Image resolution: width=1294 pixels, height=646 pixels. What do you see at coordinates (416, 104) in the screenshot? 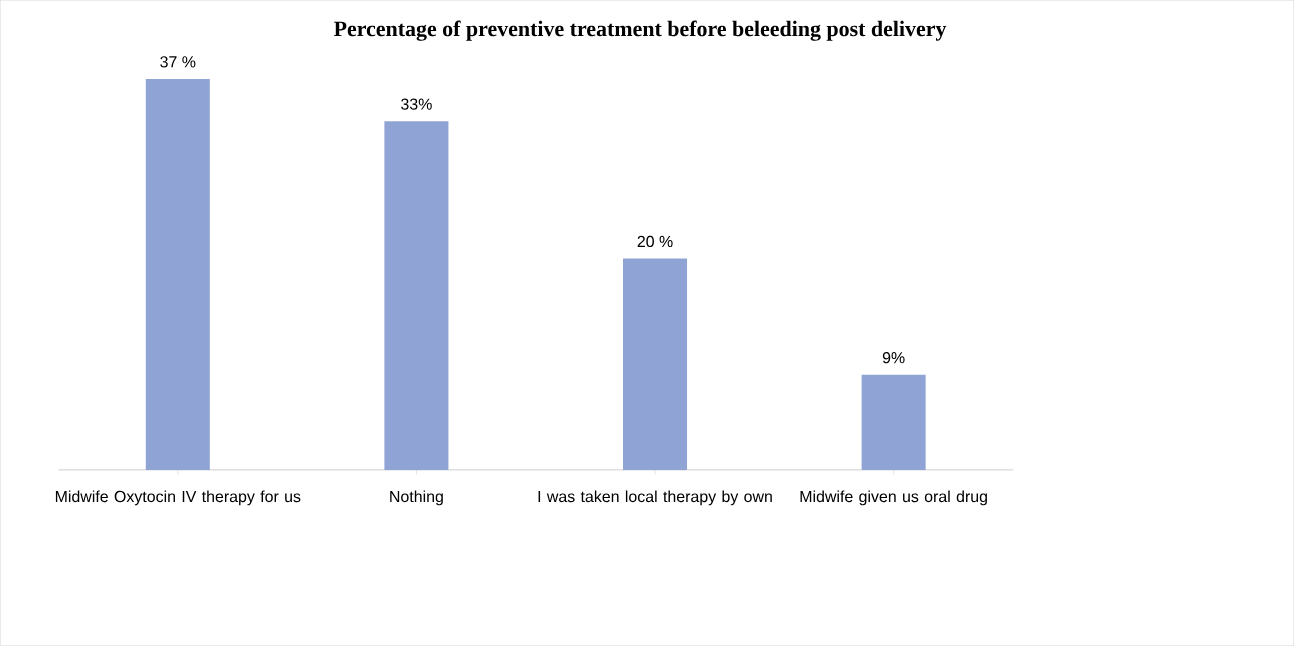
I see `data-label: 33%` at bounding box center [416, 104].